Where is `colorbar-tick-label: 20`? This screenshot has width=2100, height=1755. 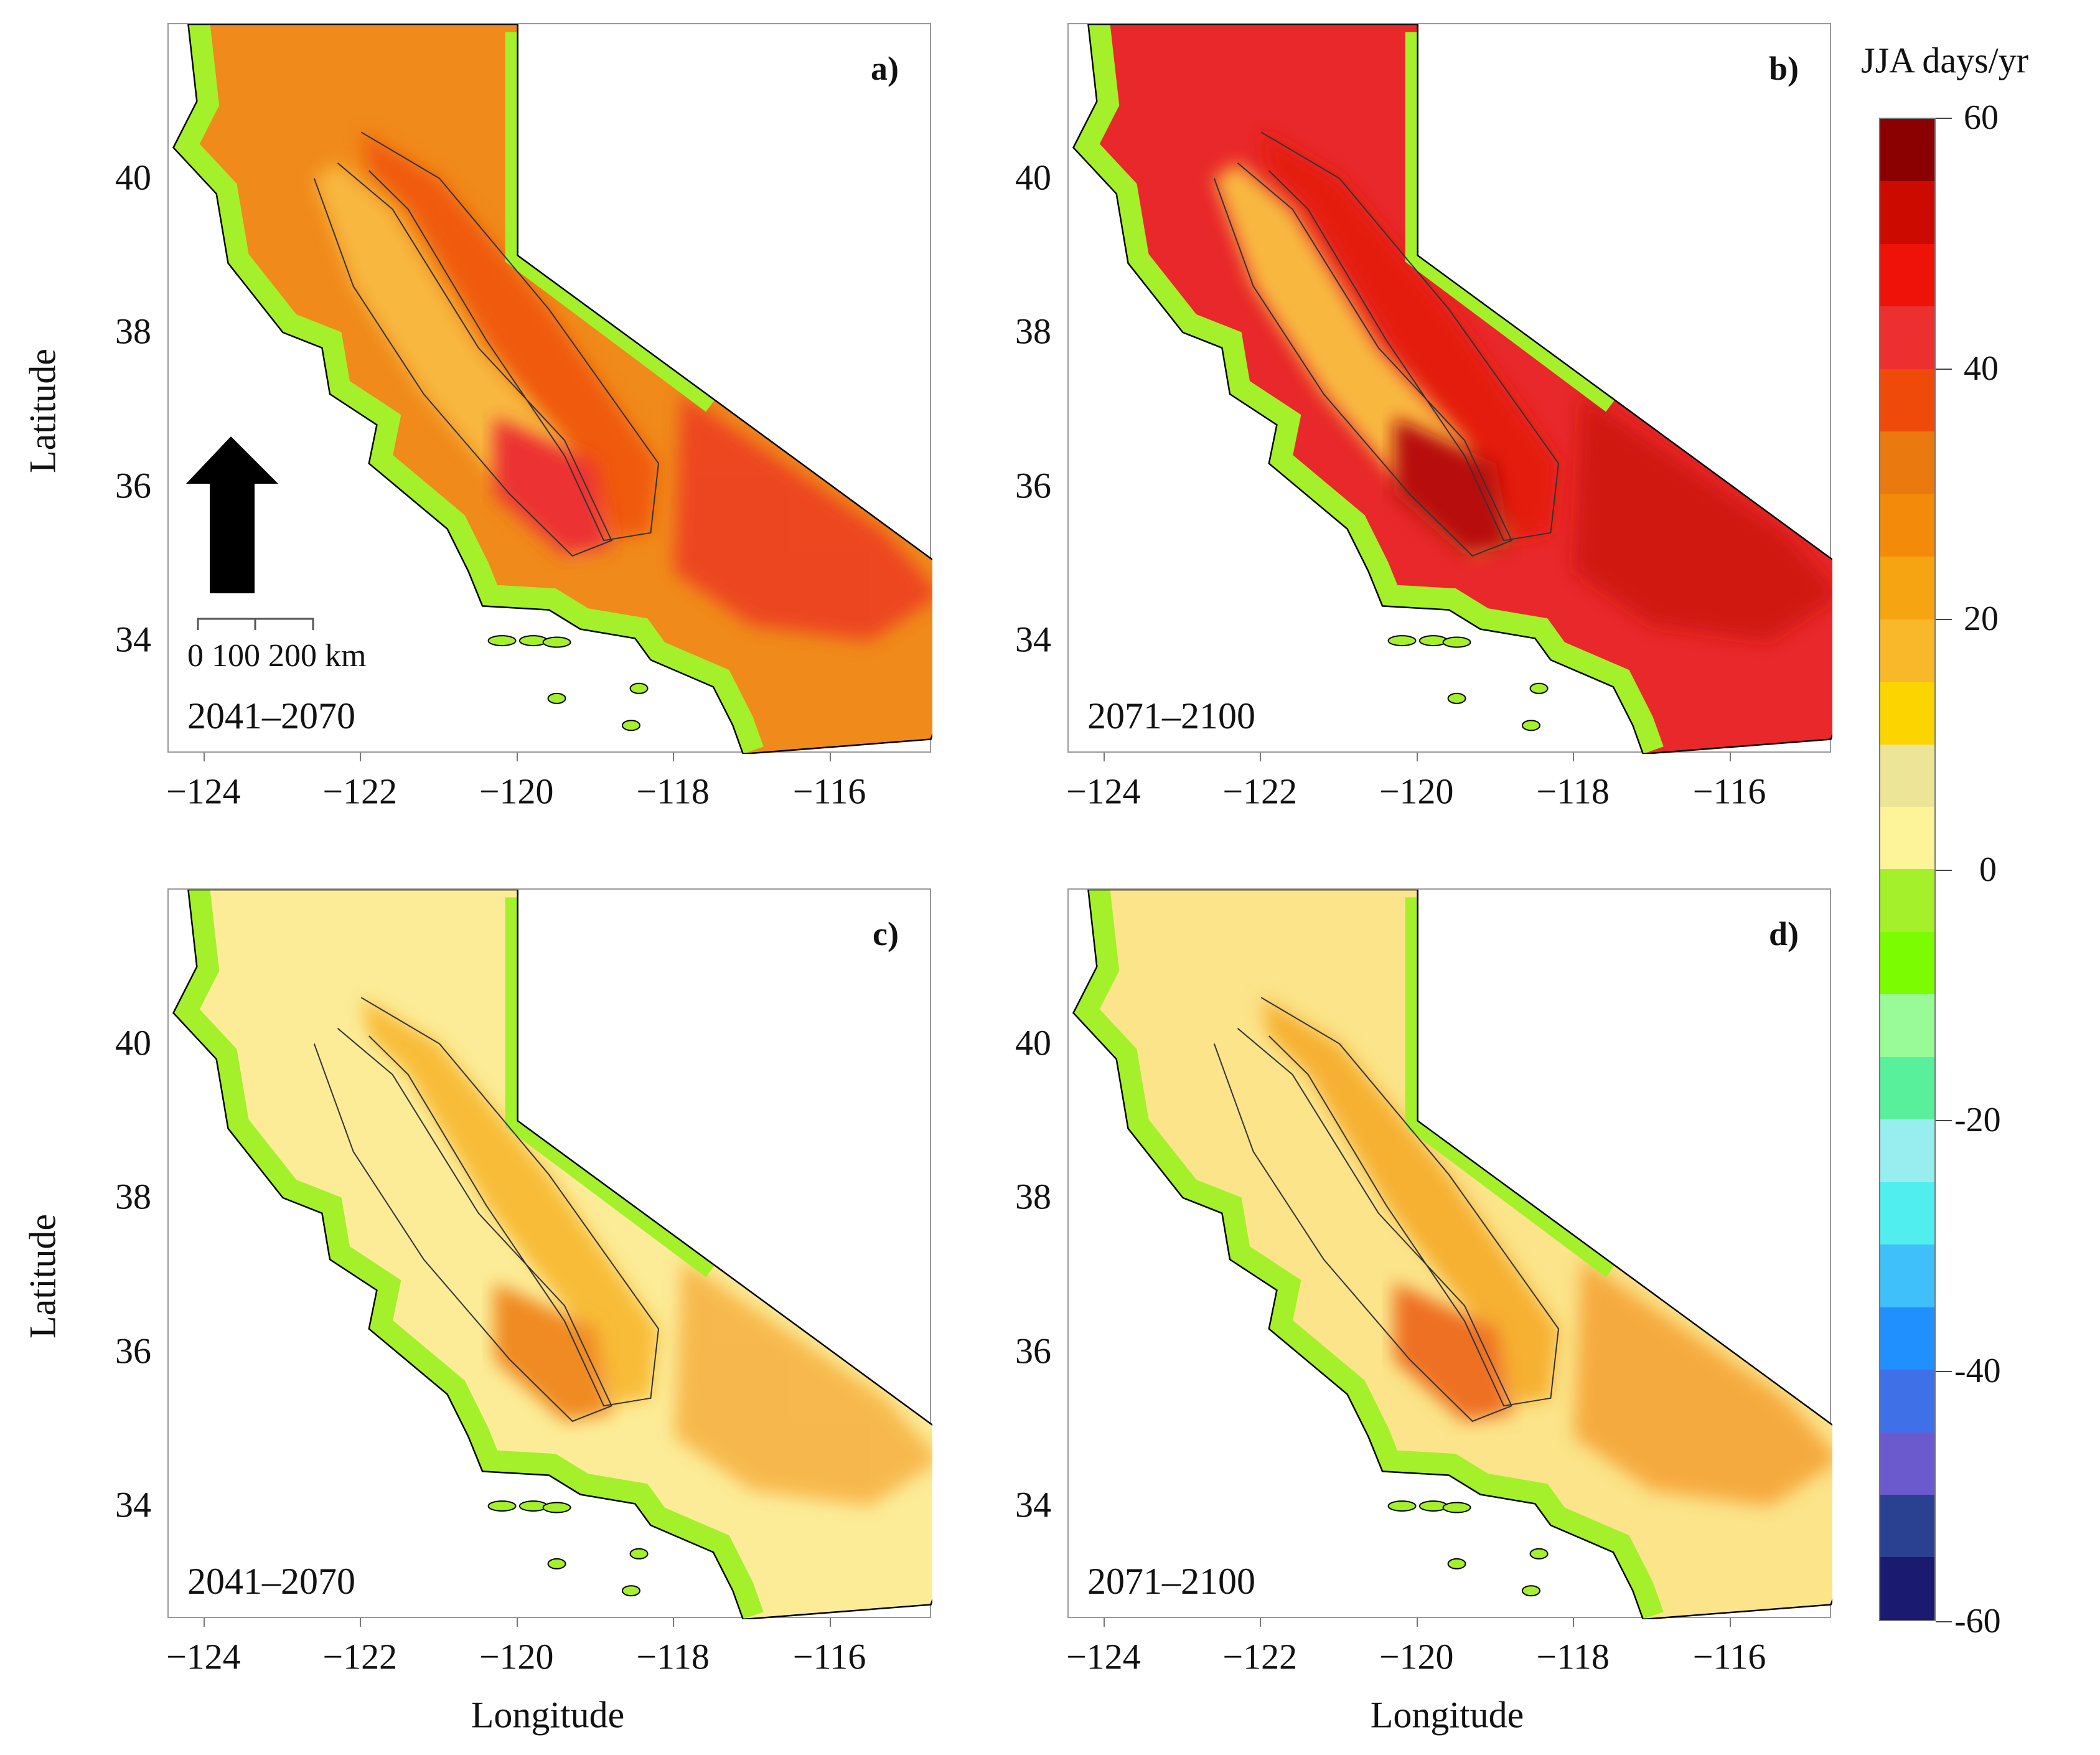
colorbar-tick-label: 20 is located at coordinates (1981, 619).